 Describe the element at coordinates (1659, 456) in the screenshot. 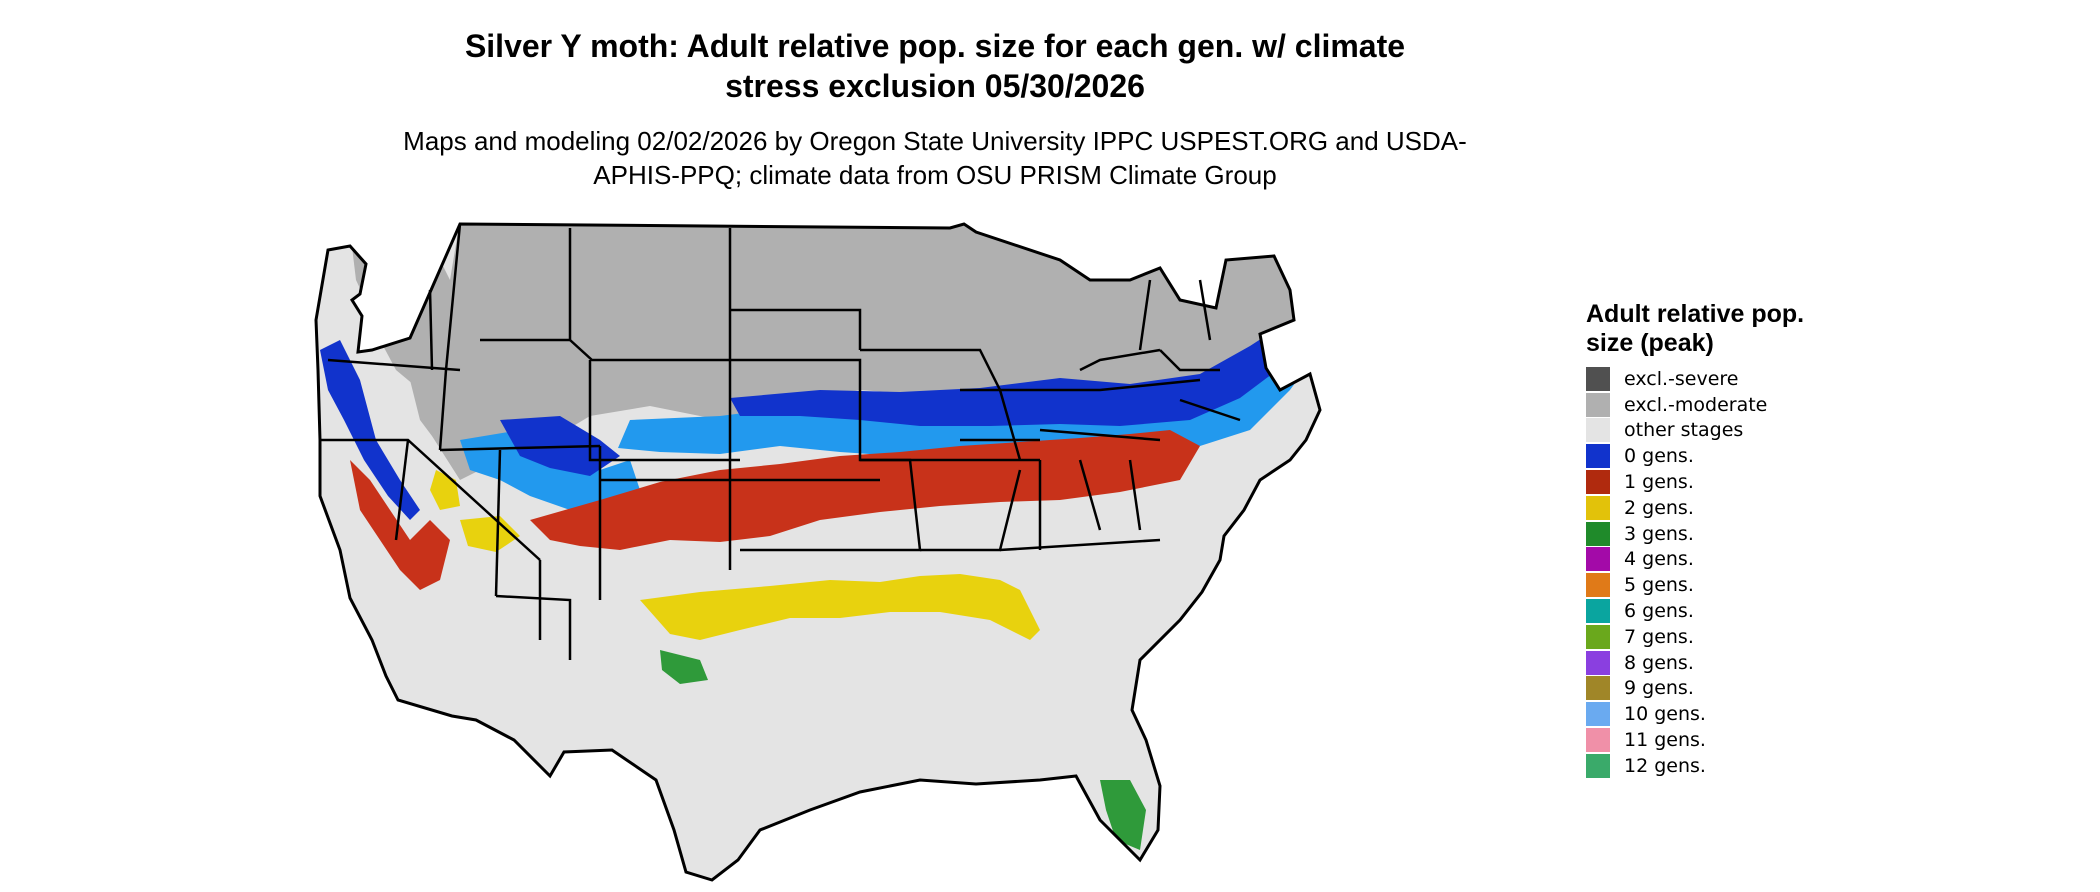

I see `legend-label: 0 gens.` at that location.